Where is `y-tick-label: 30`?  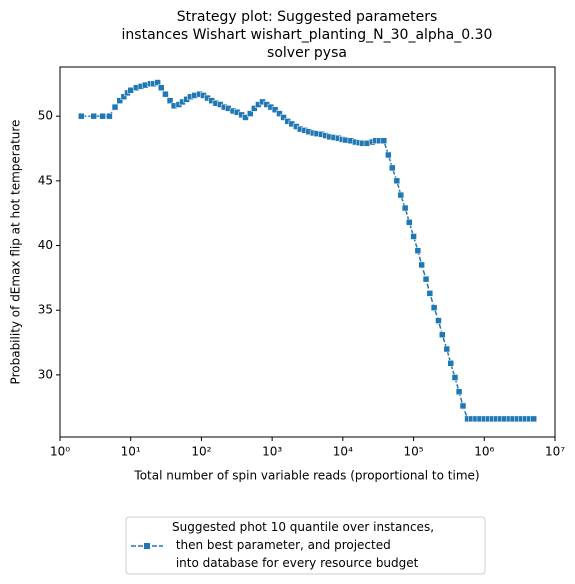
y-tick-label: 30 is located at coordinates (45, 374).